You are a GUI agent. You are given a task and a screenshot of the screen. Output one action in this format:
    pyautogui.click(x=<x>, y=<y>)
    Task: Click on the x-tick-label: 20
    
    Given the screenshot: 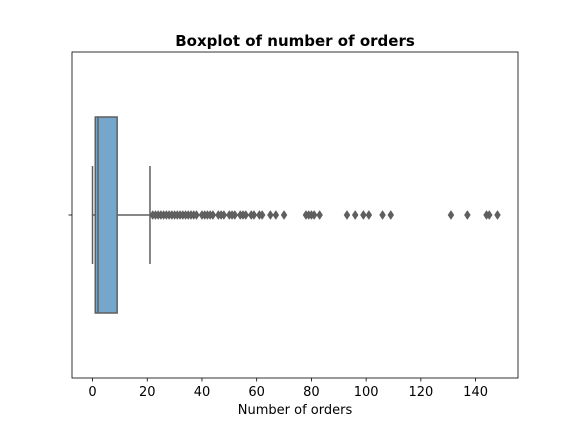 What is the action you would take?
    pyautogui.click(x=147, y=392)
    